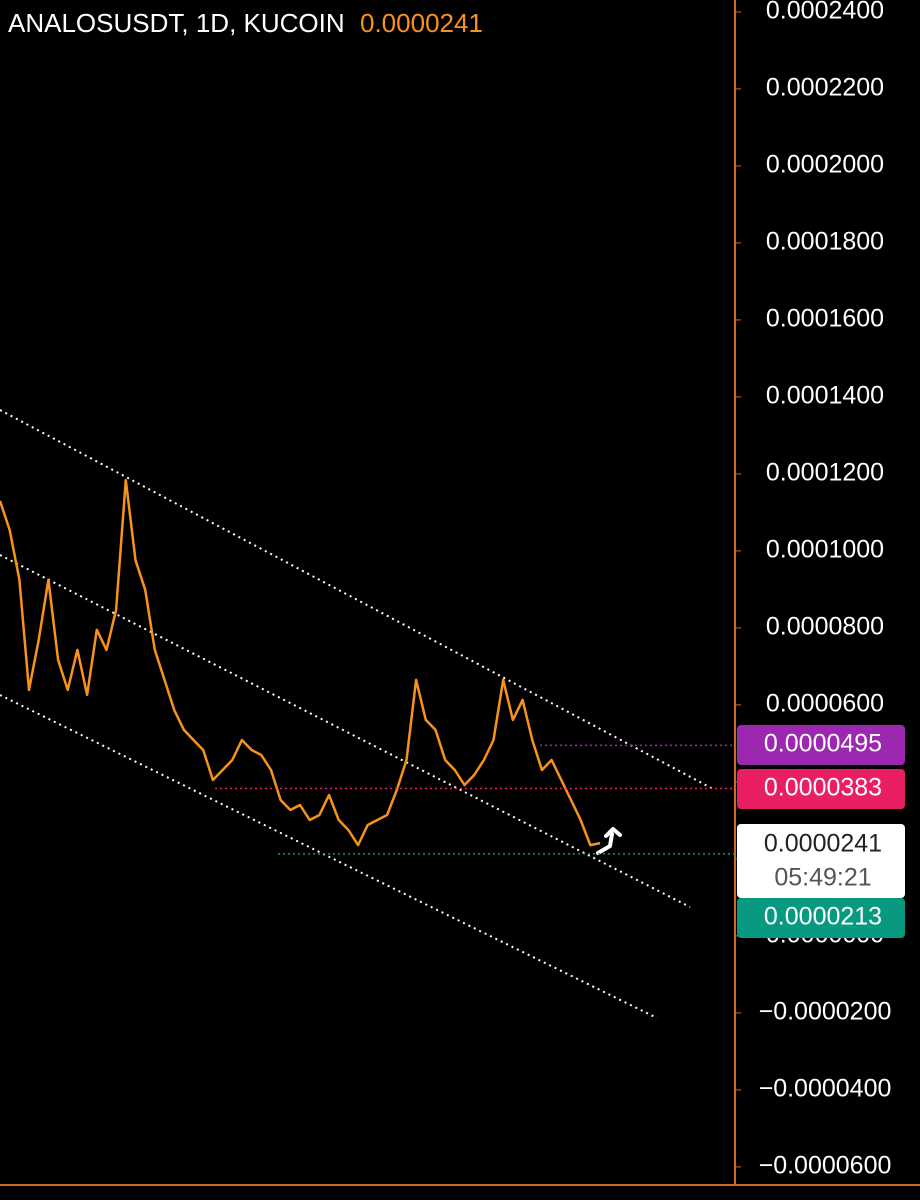 The width and height of the screenshot is (920, 1200). Describe the element at coordinates (821, 861) in the screenshot. I see `last-price-tag` at that location.